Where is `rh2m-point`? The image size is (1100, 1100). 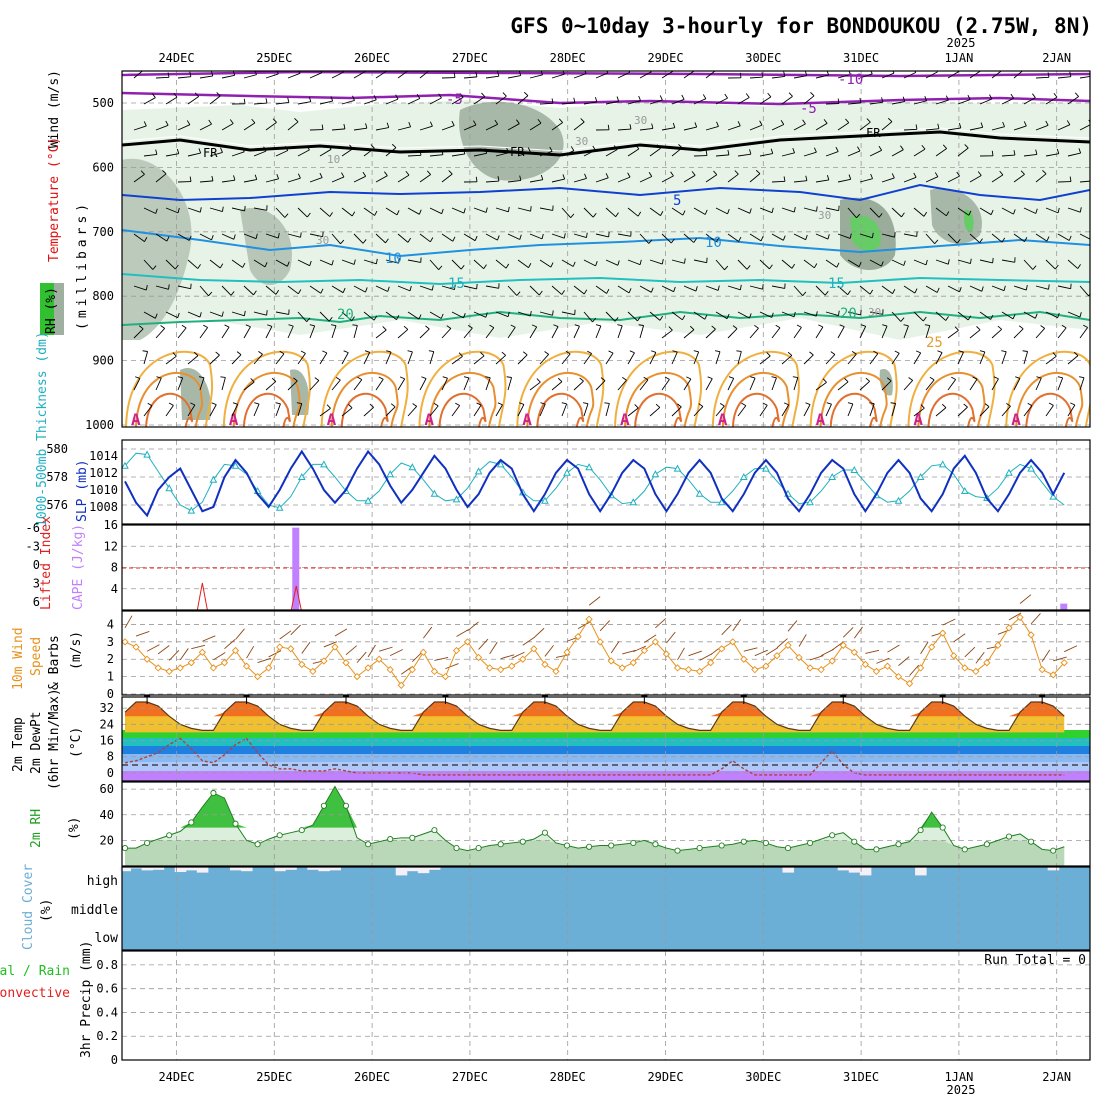 rh2m-point is located at coordinates (964, 849).